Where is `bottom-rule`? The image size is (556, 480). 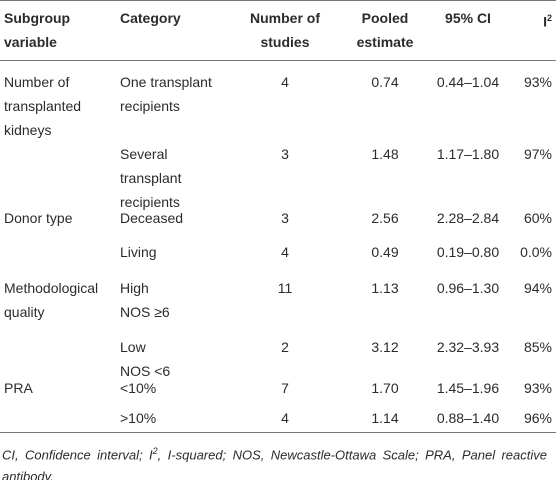
bottom-rule is located at coordinates (278, 432).